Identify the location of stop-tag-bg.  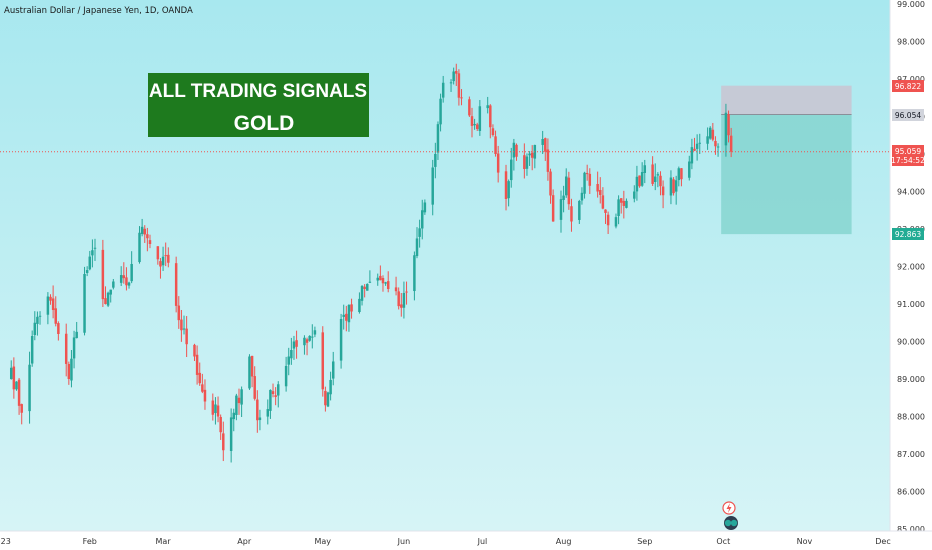
(908, 86).